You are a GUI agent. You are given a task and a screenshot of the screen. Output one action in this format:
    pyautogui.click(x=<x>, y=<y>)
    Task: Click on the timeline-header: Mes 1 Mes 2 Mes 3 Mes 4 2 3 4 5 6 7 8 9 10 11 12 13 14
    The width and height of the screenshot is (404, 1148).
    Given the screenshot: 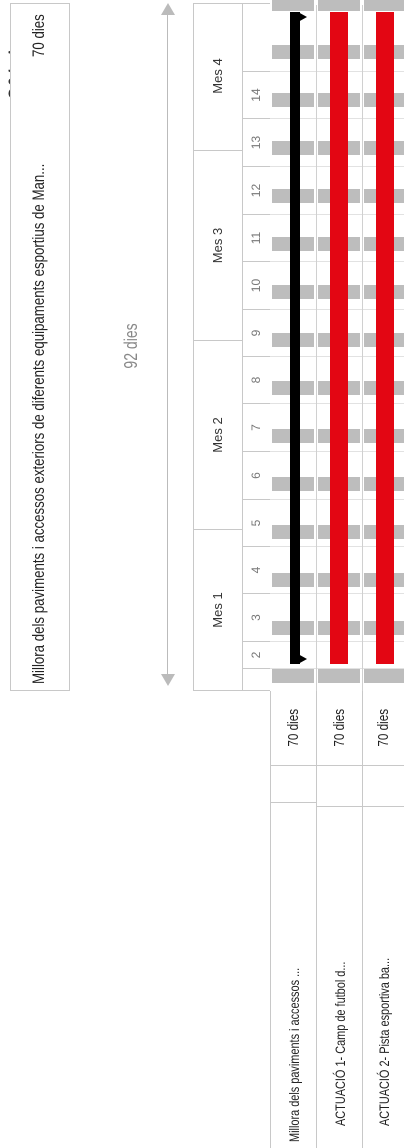 What is the action you would take?
    pyautogui.click(x=232, y=346)
    